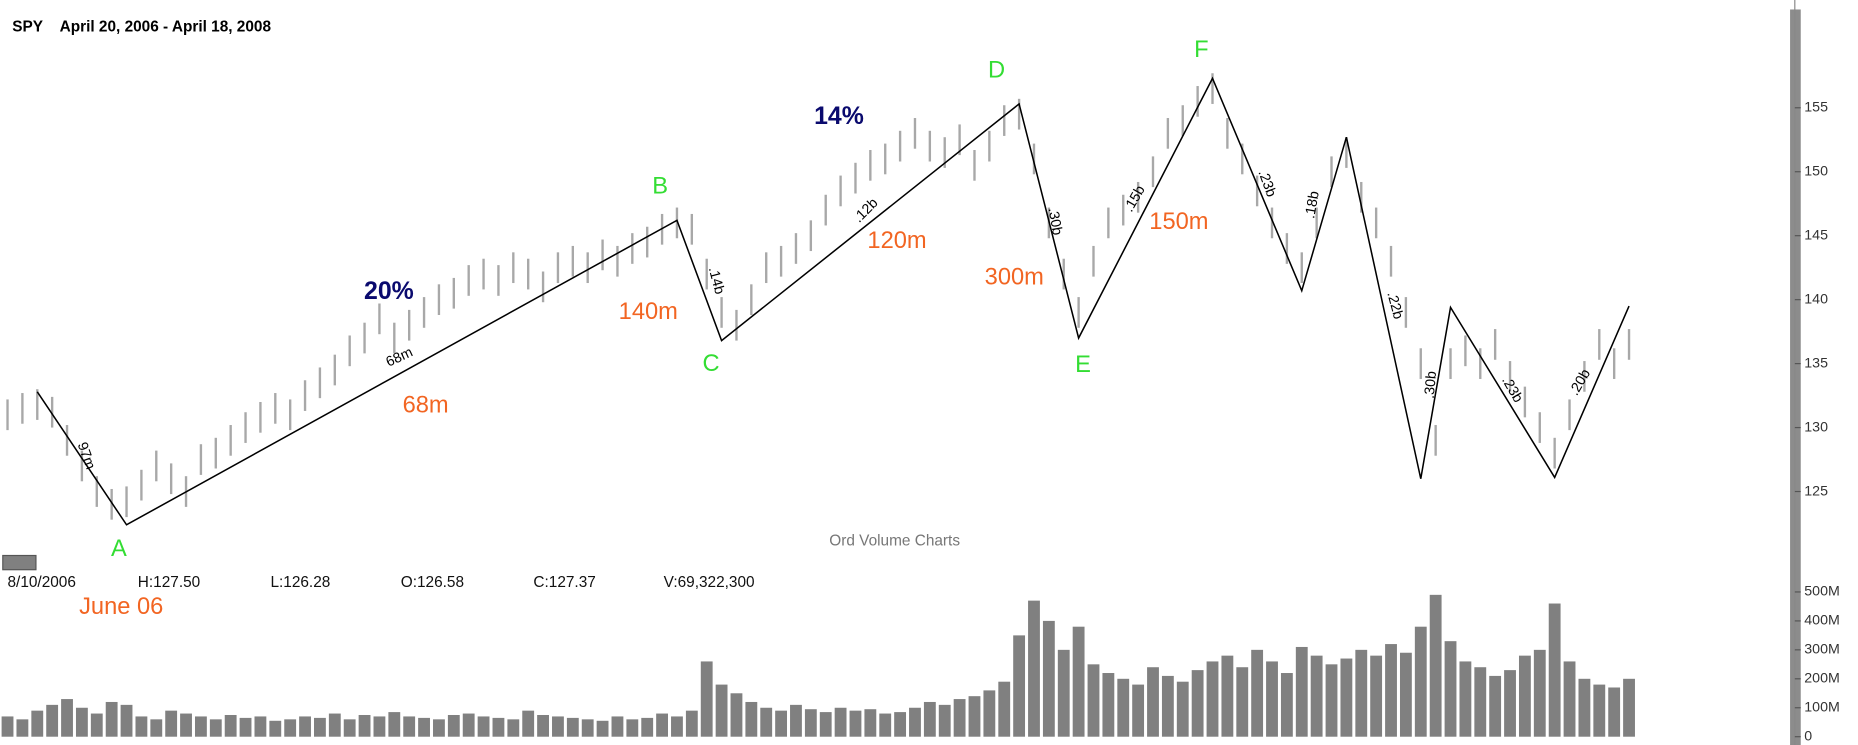 The image size is (1858, 745). What do you see at coordinates (711, 364) in the screenshot?
I see `wave-label: C` at bounding box center [711, 364].